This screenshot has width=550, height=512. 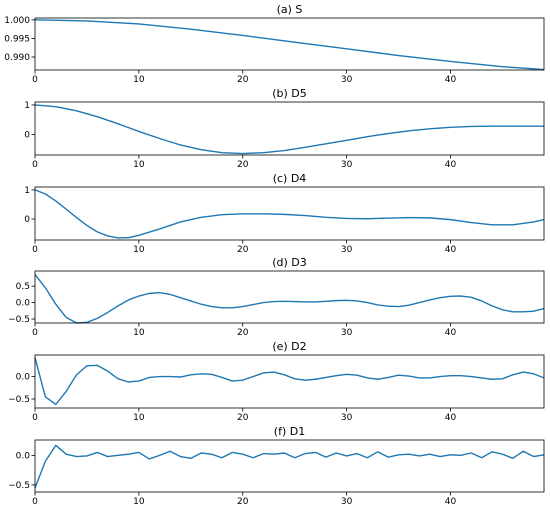 What do you see at coordinates (289, 346) in the screenshot?
I see `panel-title: (e) D2` at bounding box center [289, 346].